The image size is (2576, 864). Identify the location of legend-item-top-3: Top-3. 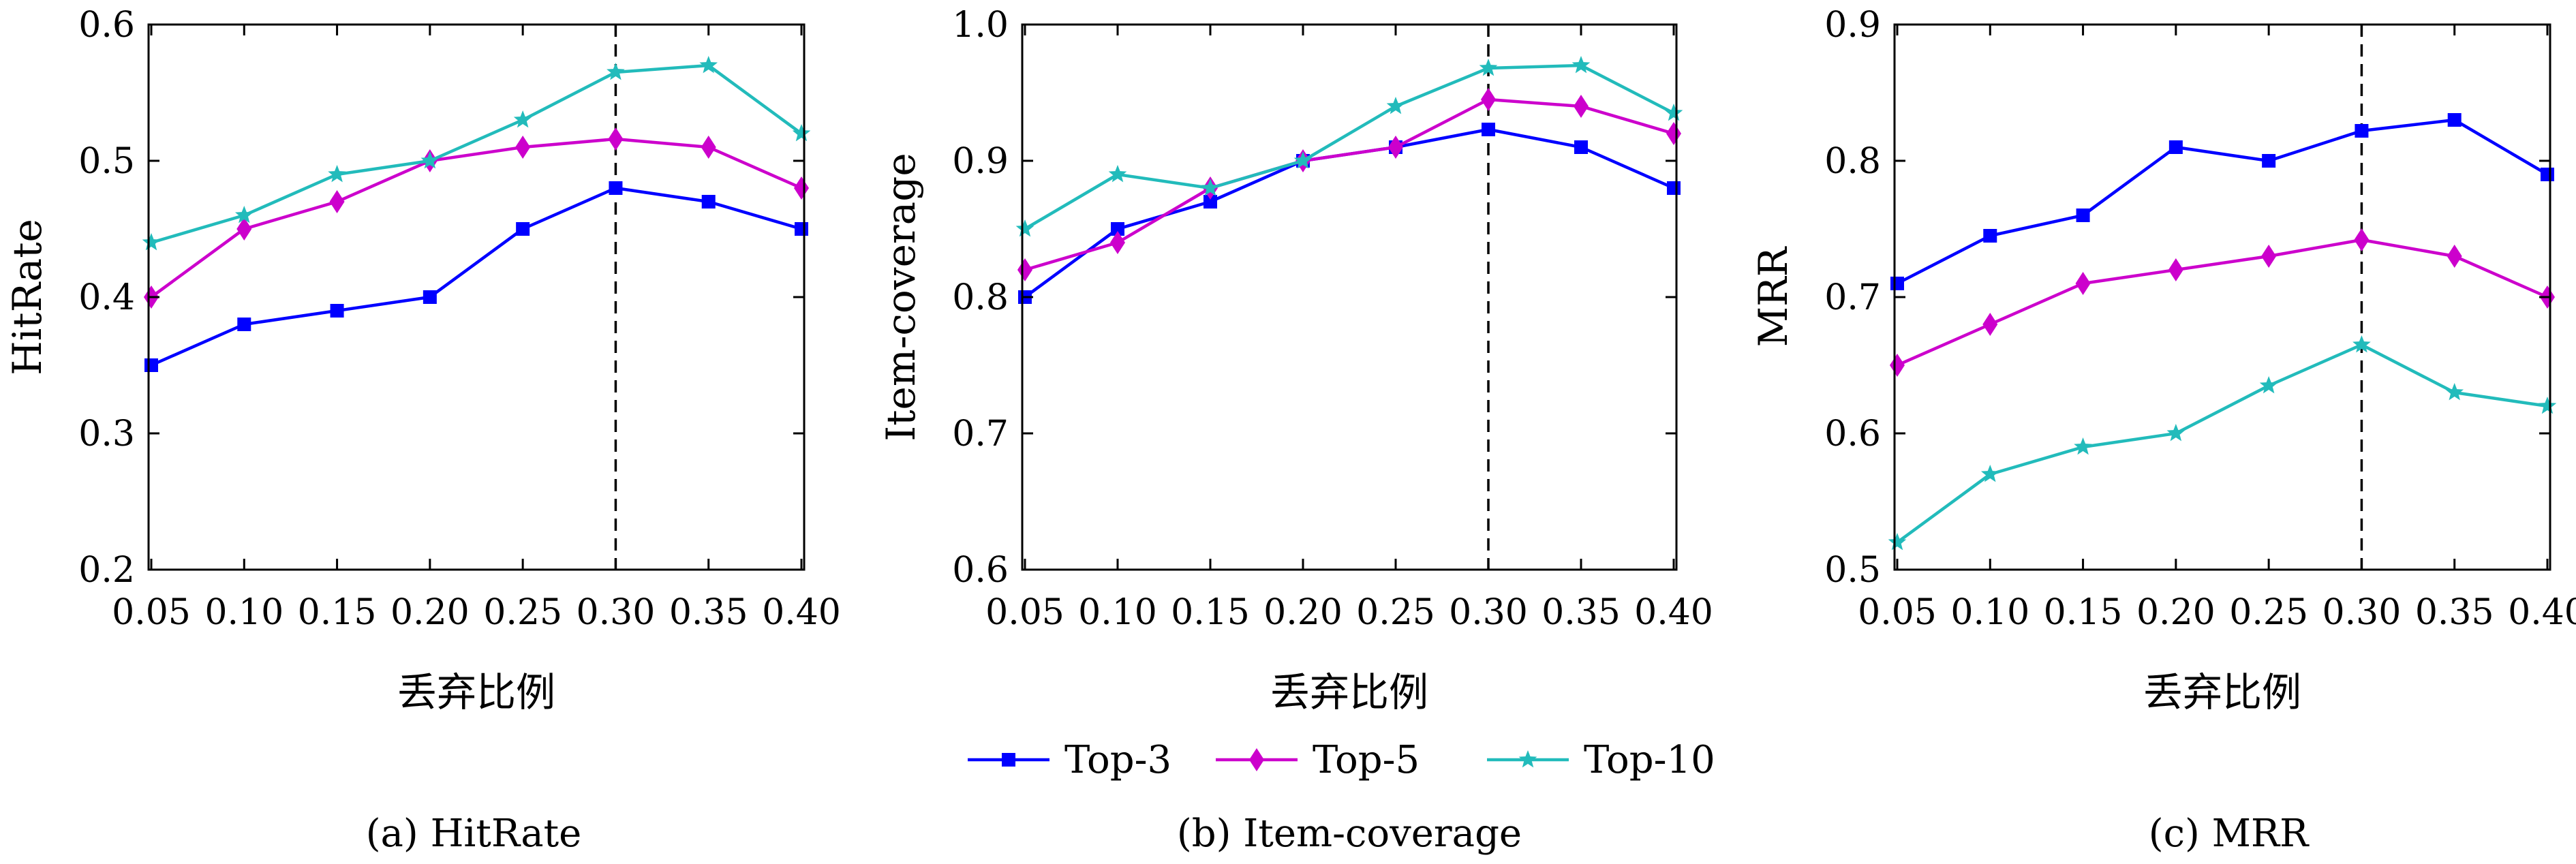
(1069, 760).